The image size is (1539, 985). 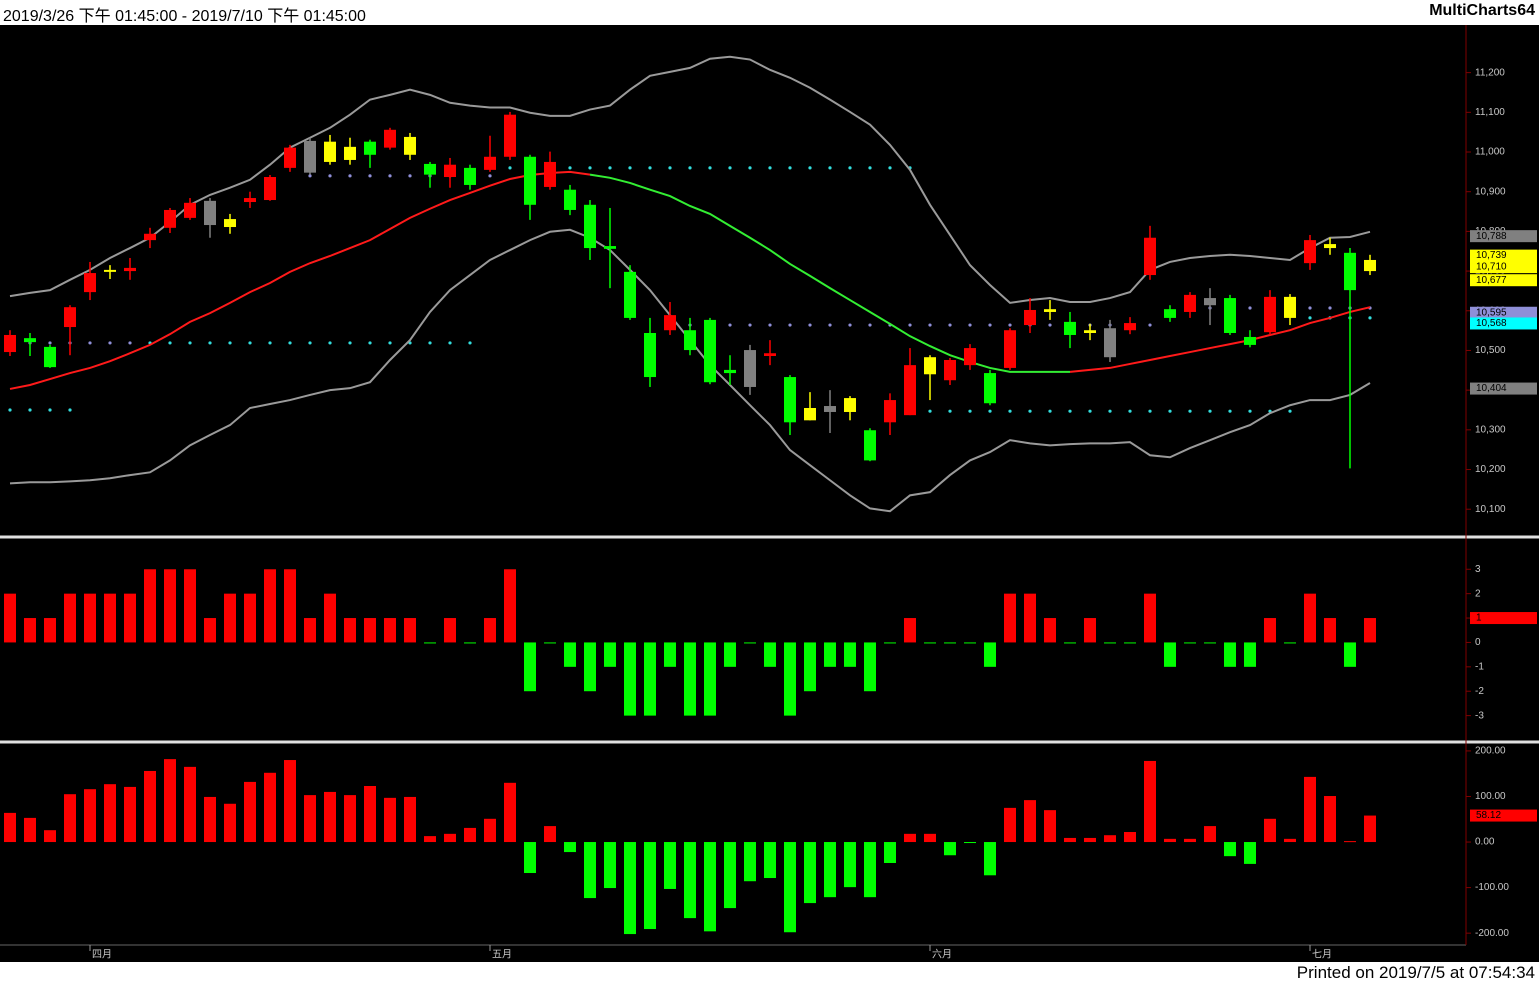 What do you see at coordinates (1491, 323) in the screenshot?
I see `value-tag-label: 10,568` at bounding box center [1491, 323].